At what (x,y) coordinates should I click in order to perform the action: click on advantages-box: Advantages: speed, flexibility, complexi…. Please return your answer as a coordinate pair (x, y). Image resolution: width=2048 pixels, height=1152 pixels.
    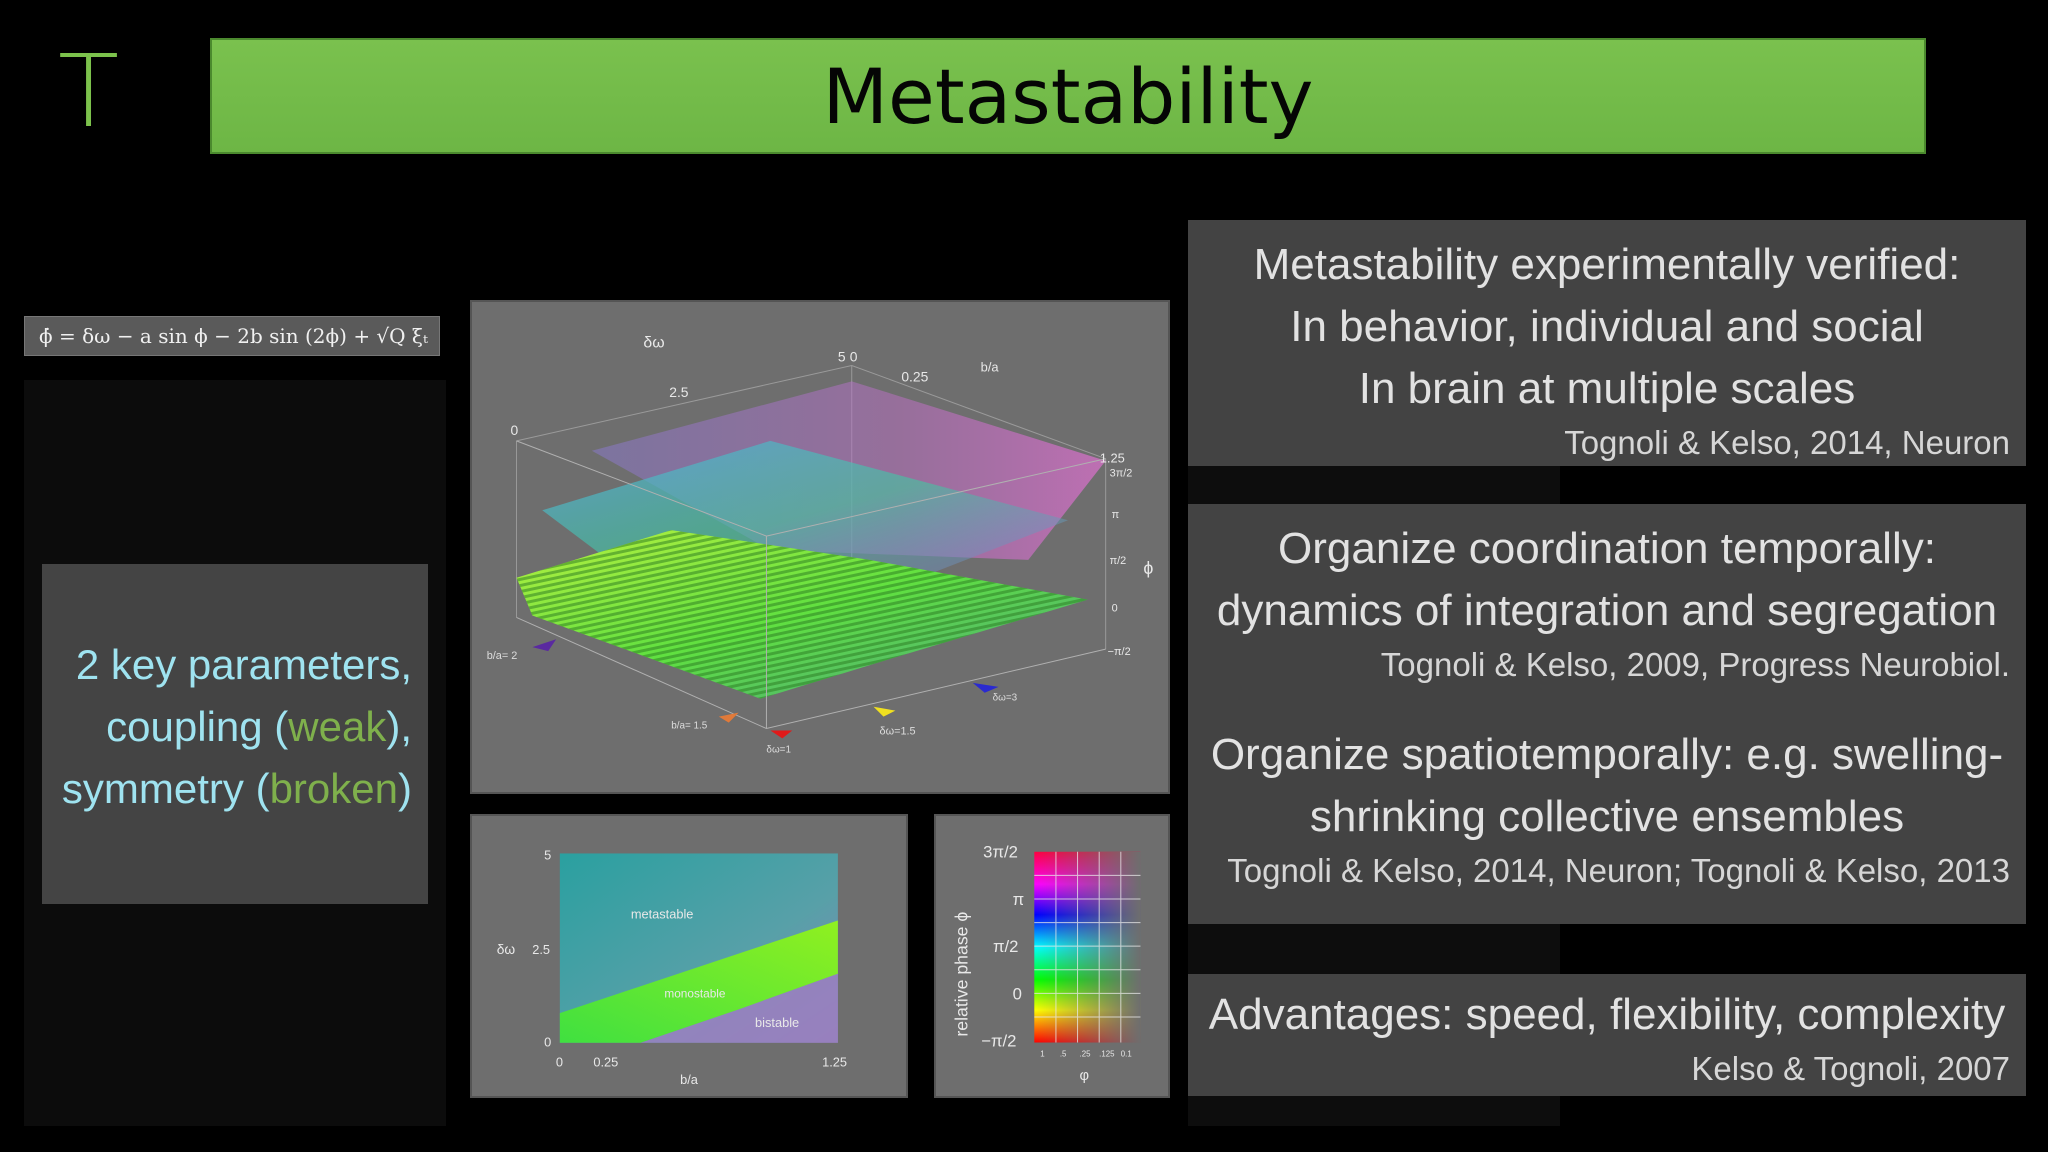
    Looking at the image, I should click on (1607, 1035).